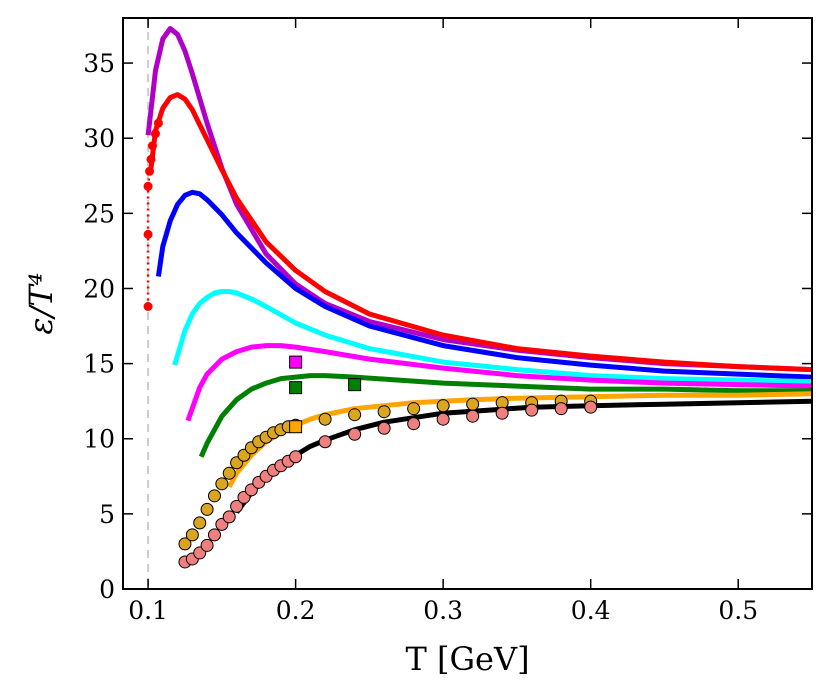 This screenshot has width=830, height=692. I want to click on x-tick-label-4: 0.5, so click(738, 610).